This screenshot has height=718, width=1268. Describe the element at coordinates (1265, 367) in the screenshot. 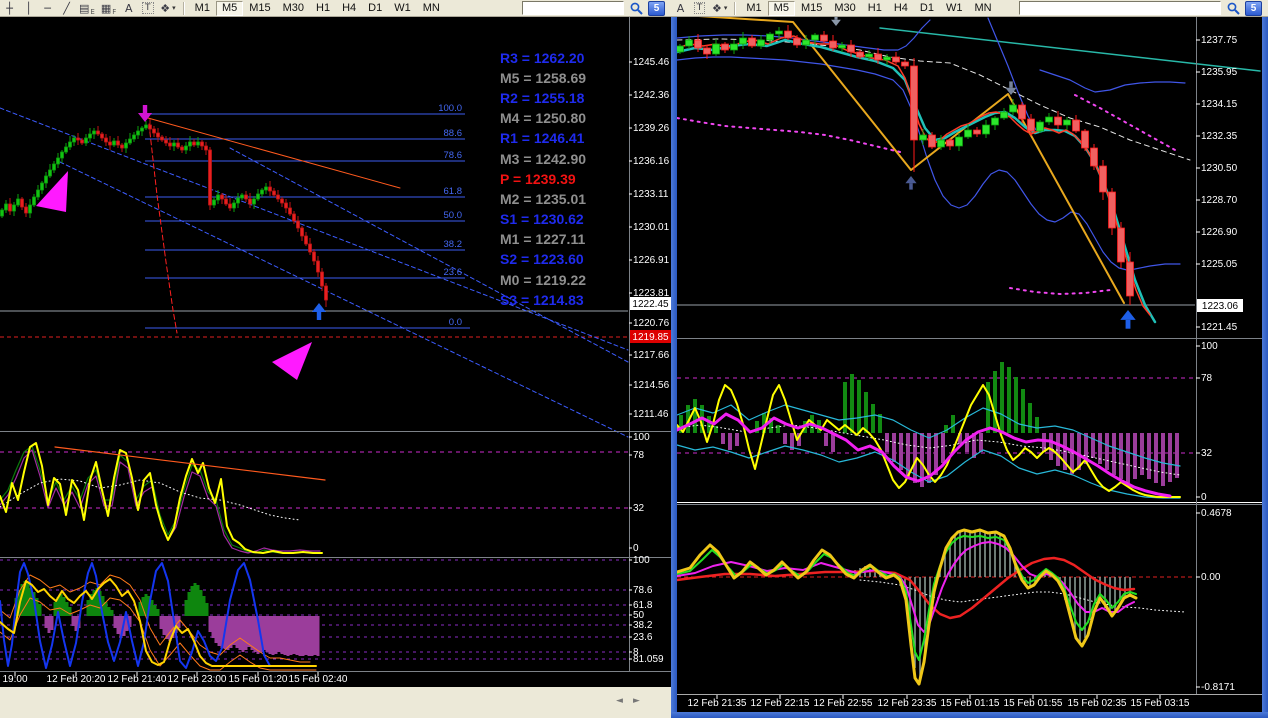

I see `active-window-border-right` at that location.